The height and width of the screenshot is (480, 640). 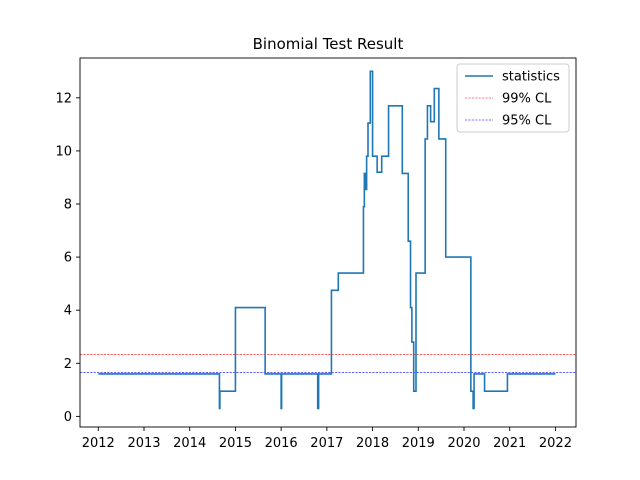 What do you see at coordinates (372, 443) in the screenshot?
I see `x-tick-label: 2018` at bounding box center [372, 443].